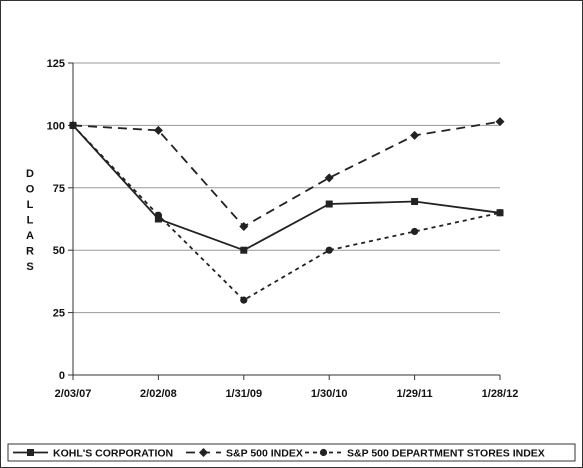 This screenshot has height=468, width=583. Describe the element at coordinates (62, 376) in the screenshot. I see `y-tick-label: 0` at that location.